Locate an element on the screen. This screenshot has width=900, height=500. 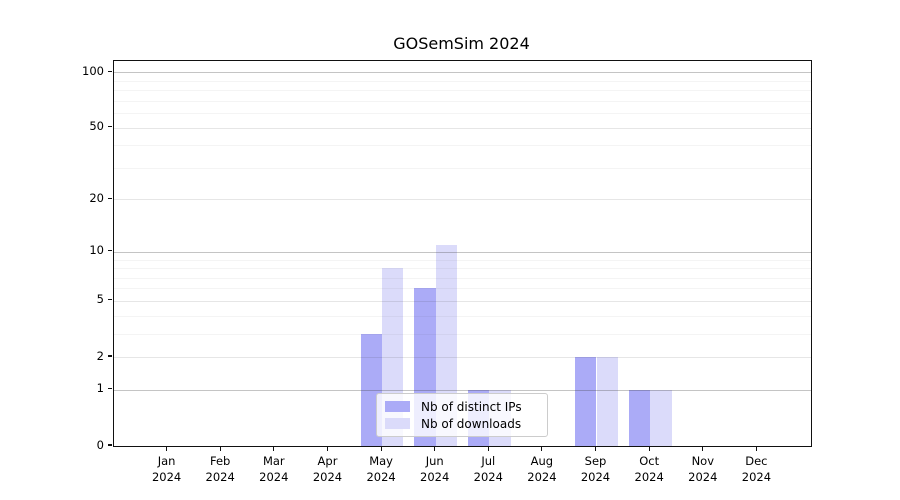
x-tick-jan-2024 is located at coordinates (167, 448).